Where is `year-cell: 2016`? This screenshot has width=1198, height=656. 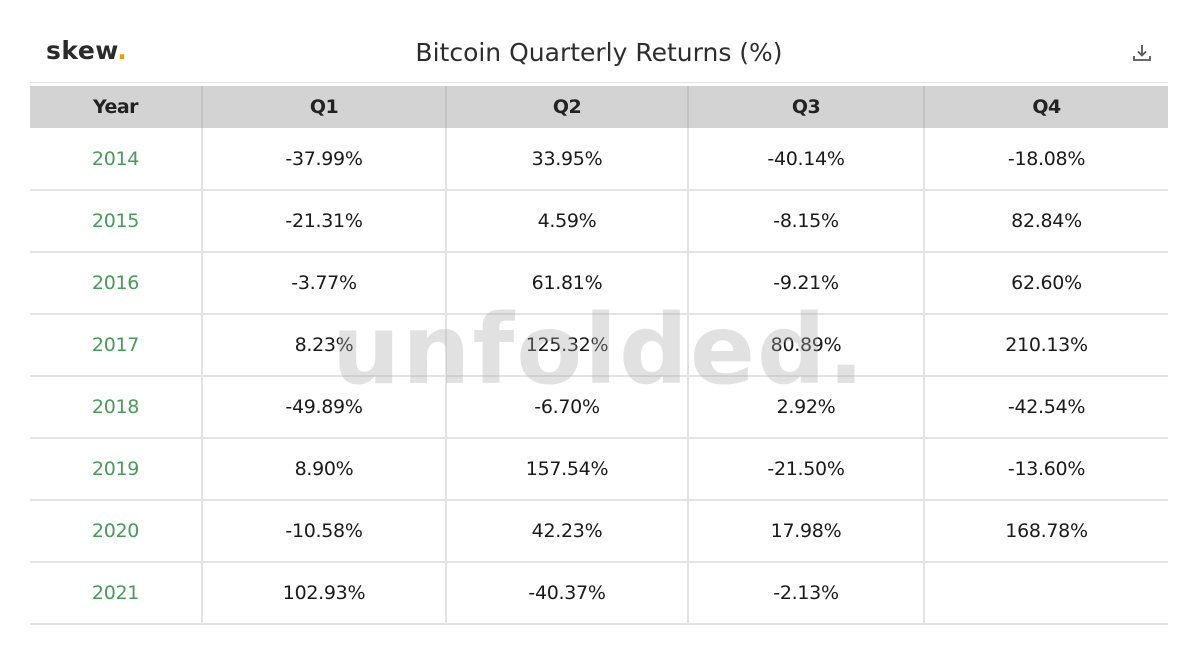 year-cell: 2016 is located at coordinates (116, 283).